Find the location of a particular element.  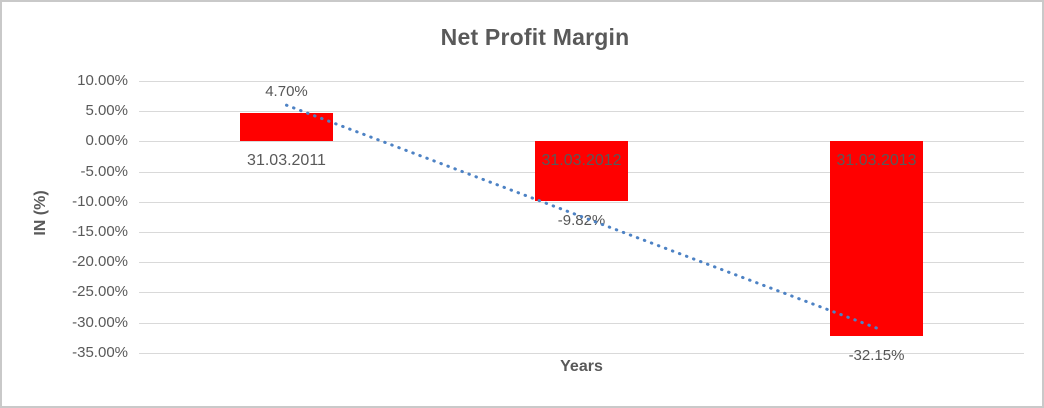

category-label: 31.03.2013 is located at coordinates (876, 161).